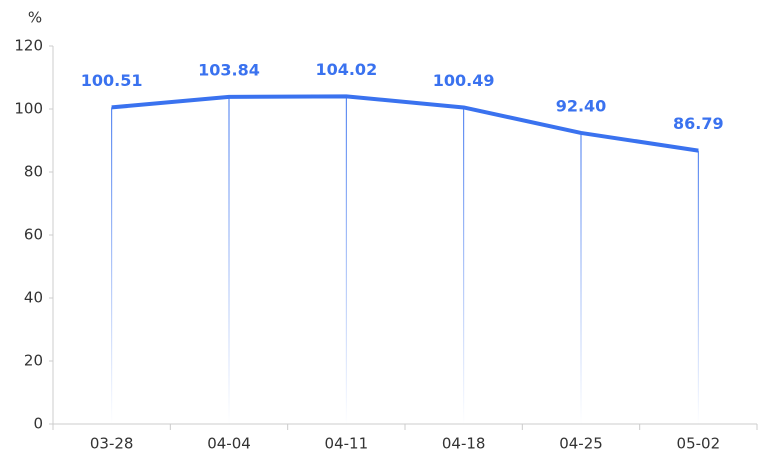  Describe the element at coordinates (28, 109) in the screenshot. I see `y-tick-label: 100` at that location.